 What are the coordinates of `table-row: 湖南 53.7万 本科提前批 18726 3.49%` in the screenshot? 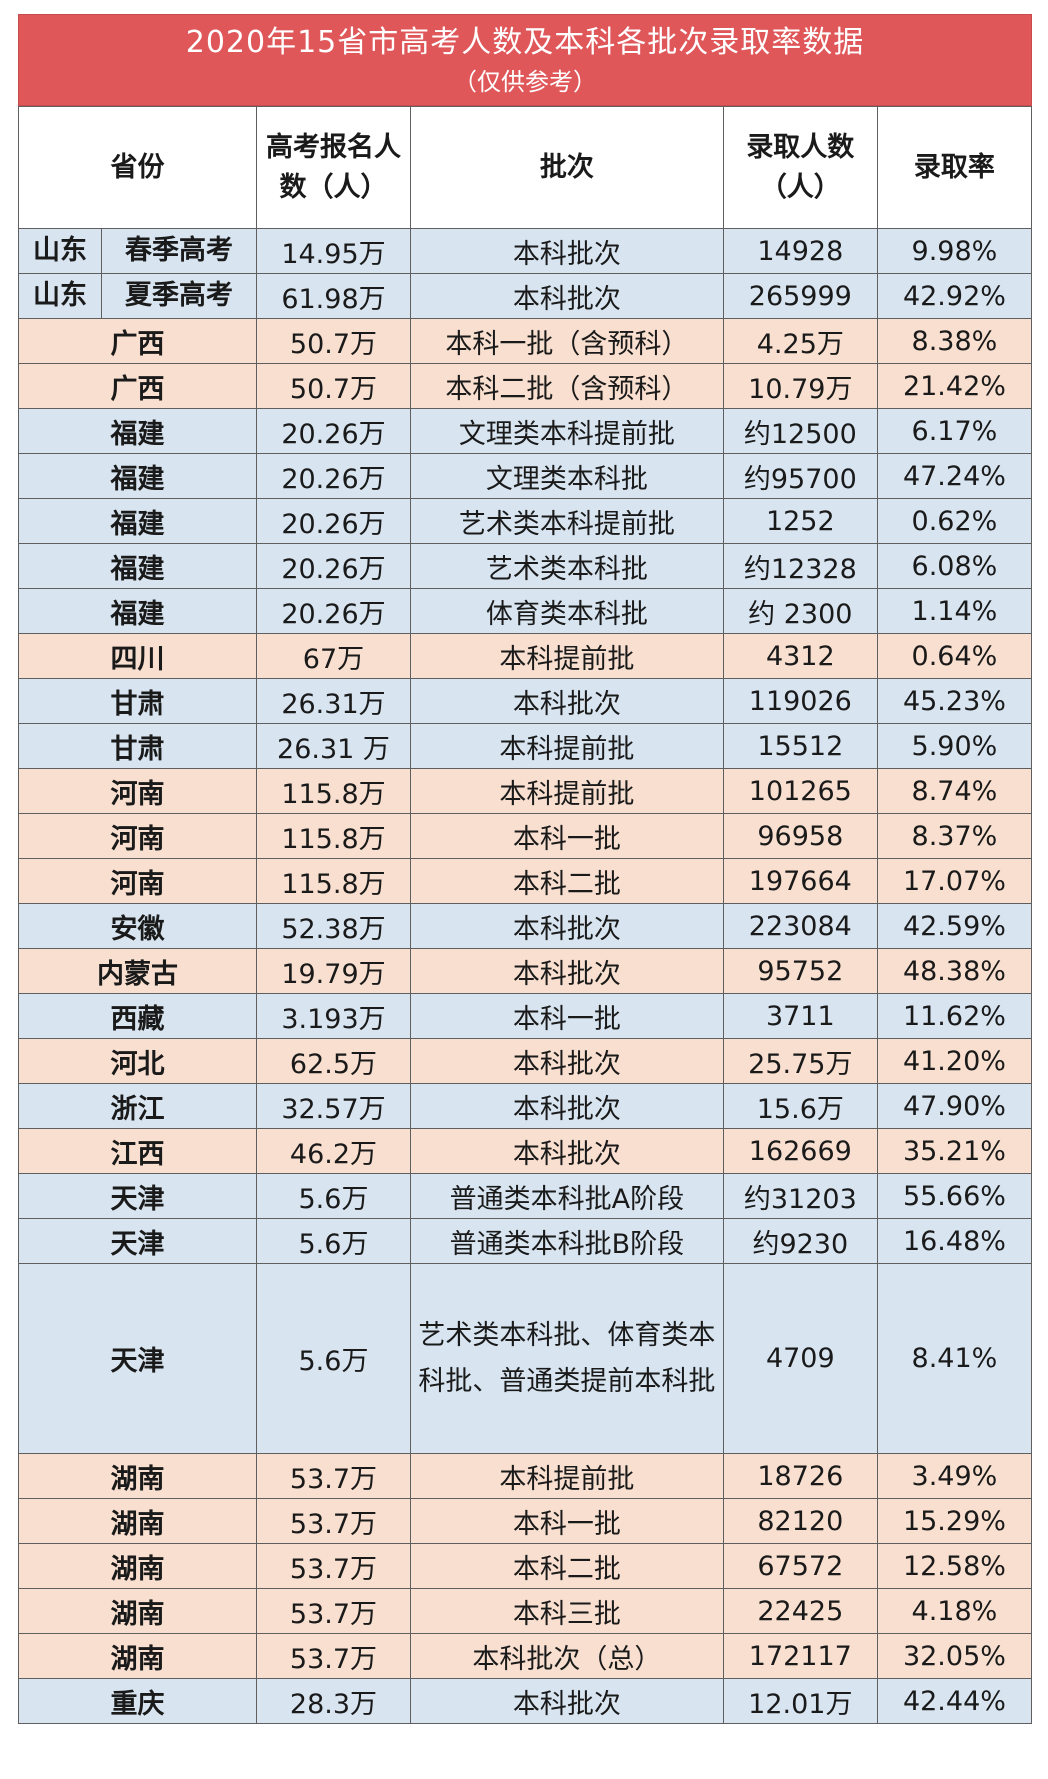 It's located at (525, 1476).